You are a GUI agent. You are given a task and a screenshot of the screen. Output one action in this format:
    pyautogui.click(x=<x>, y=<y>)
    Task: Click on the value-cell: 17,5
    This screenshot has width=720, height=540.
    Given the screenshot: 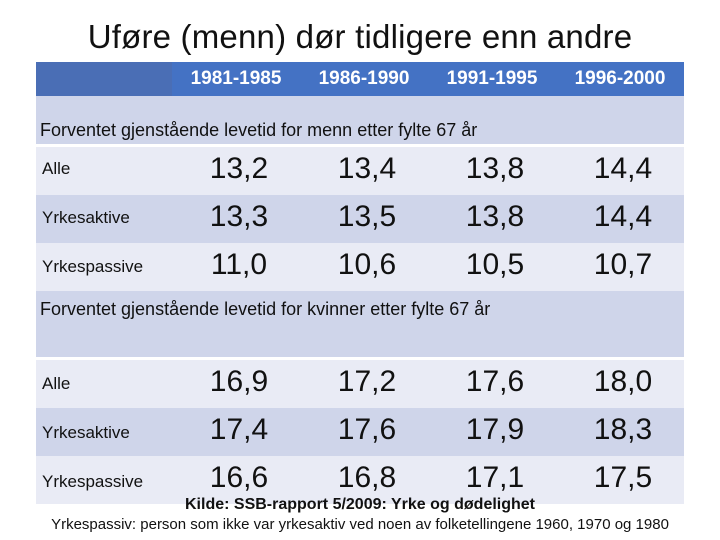 What is the action you would take?
    pyautogui.click(x=623, y=477)
    